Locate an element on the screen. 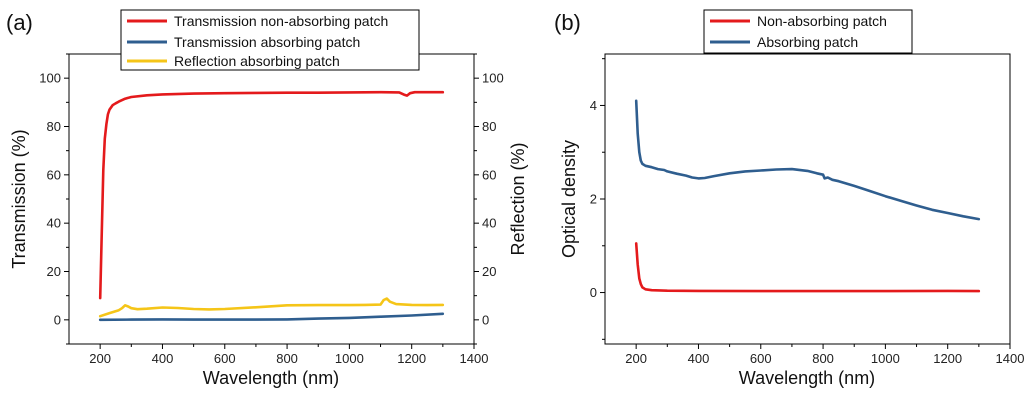  chart-a-ytick-right-label: 100 is located at coordinates (493, 78).